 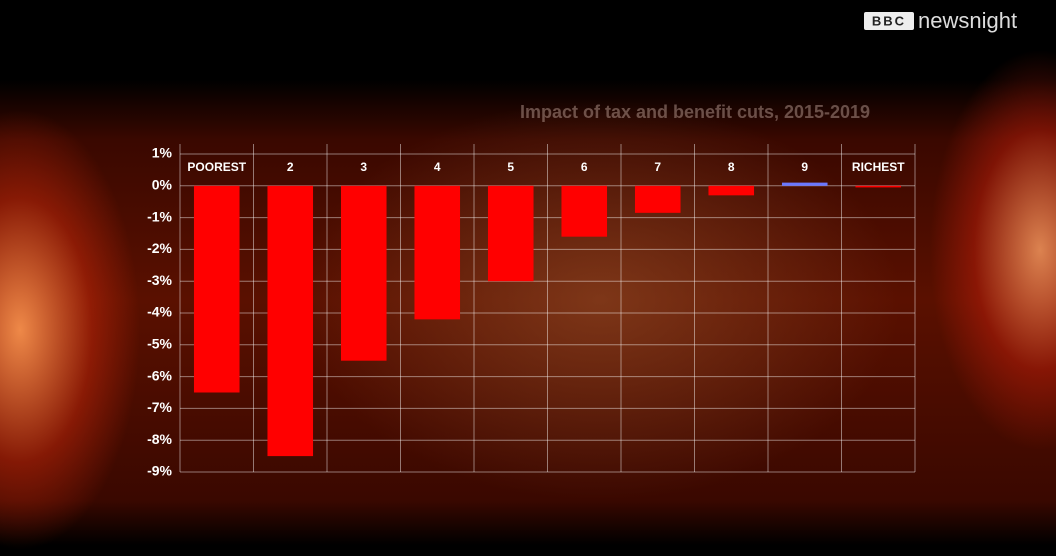 I want to click on x-tick-label: 7, so click(x=657, y=167).